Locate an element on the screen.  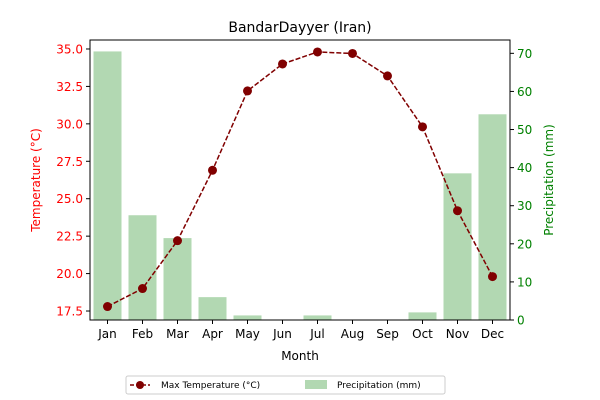
x-tick-label: Jun is located at coordinates (282, 334).